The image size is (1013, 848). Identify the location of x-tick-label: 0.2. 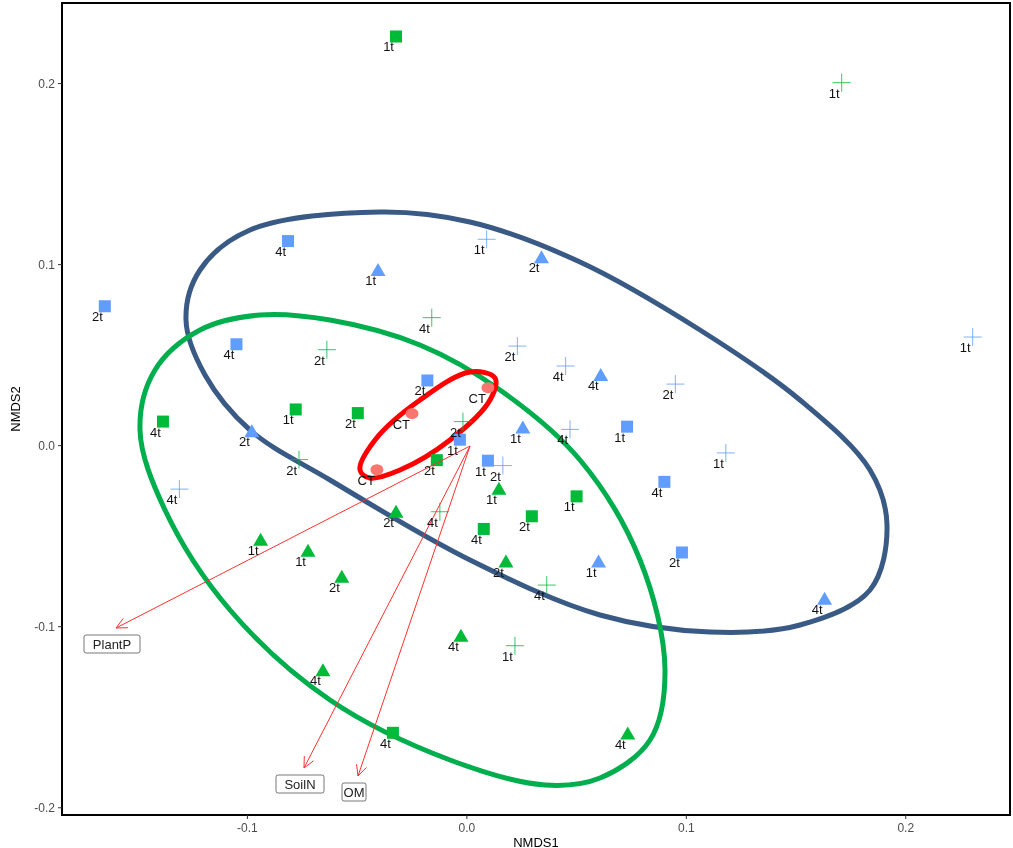
(906, 828).